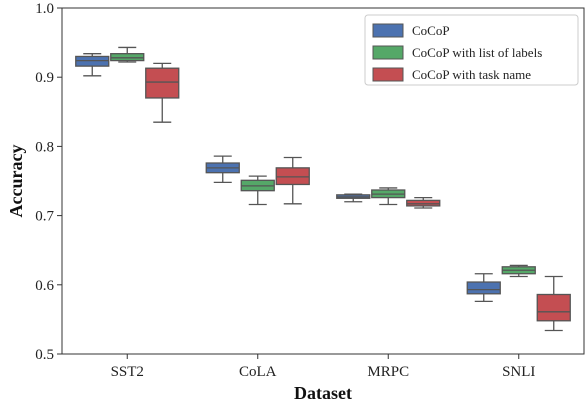 The image size is (588, 402). I want to click on legend-label-1: CoCoP with list of labels, so click(477, 52).